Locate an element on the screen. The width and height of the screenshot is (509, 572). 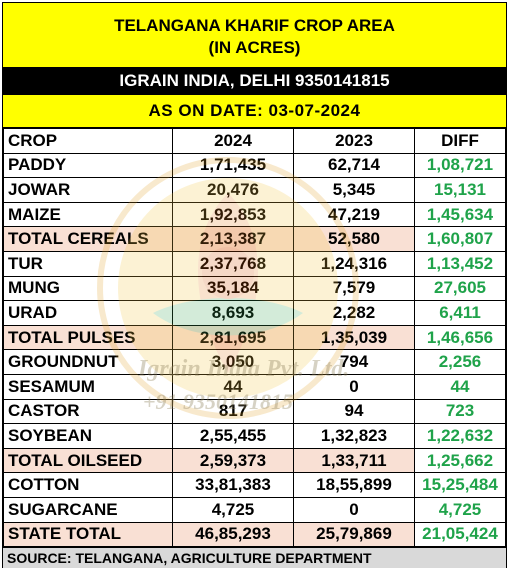
table-header-row: CROP 2024 2023 DIFF is located at coordinates (254, 141).